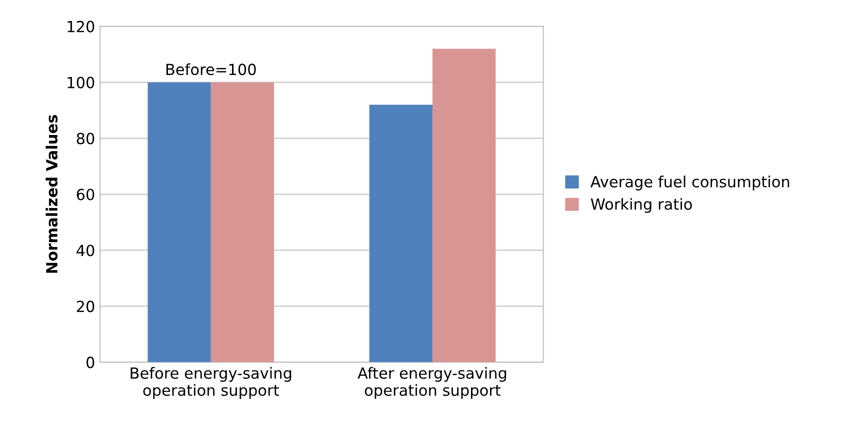 Image resolution: width=841 pixels, height=439 pixels. I want to click on x-tick-label: After energy-saving operation support, so click(432, 383).